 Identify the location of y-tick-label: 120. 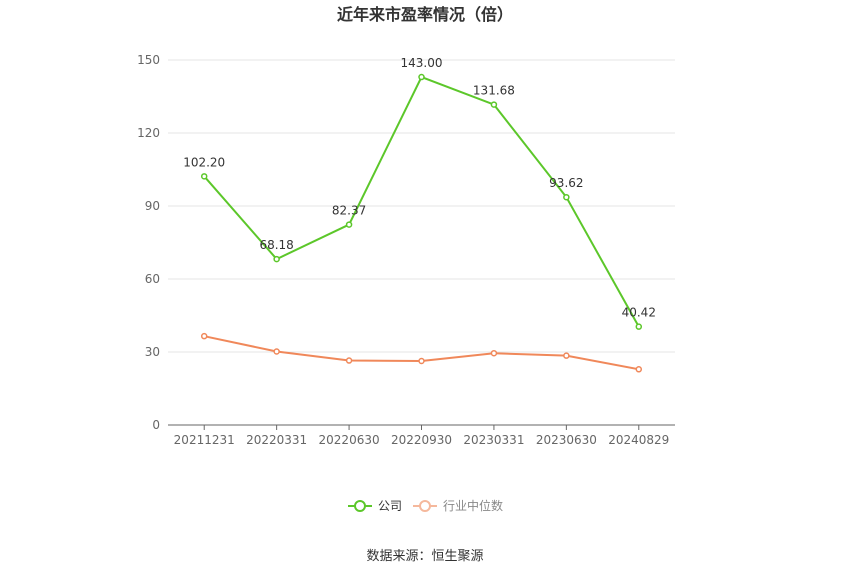
(148, 133).